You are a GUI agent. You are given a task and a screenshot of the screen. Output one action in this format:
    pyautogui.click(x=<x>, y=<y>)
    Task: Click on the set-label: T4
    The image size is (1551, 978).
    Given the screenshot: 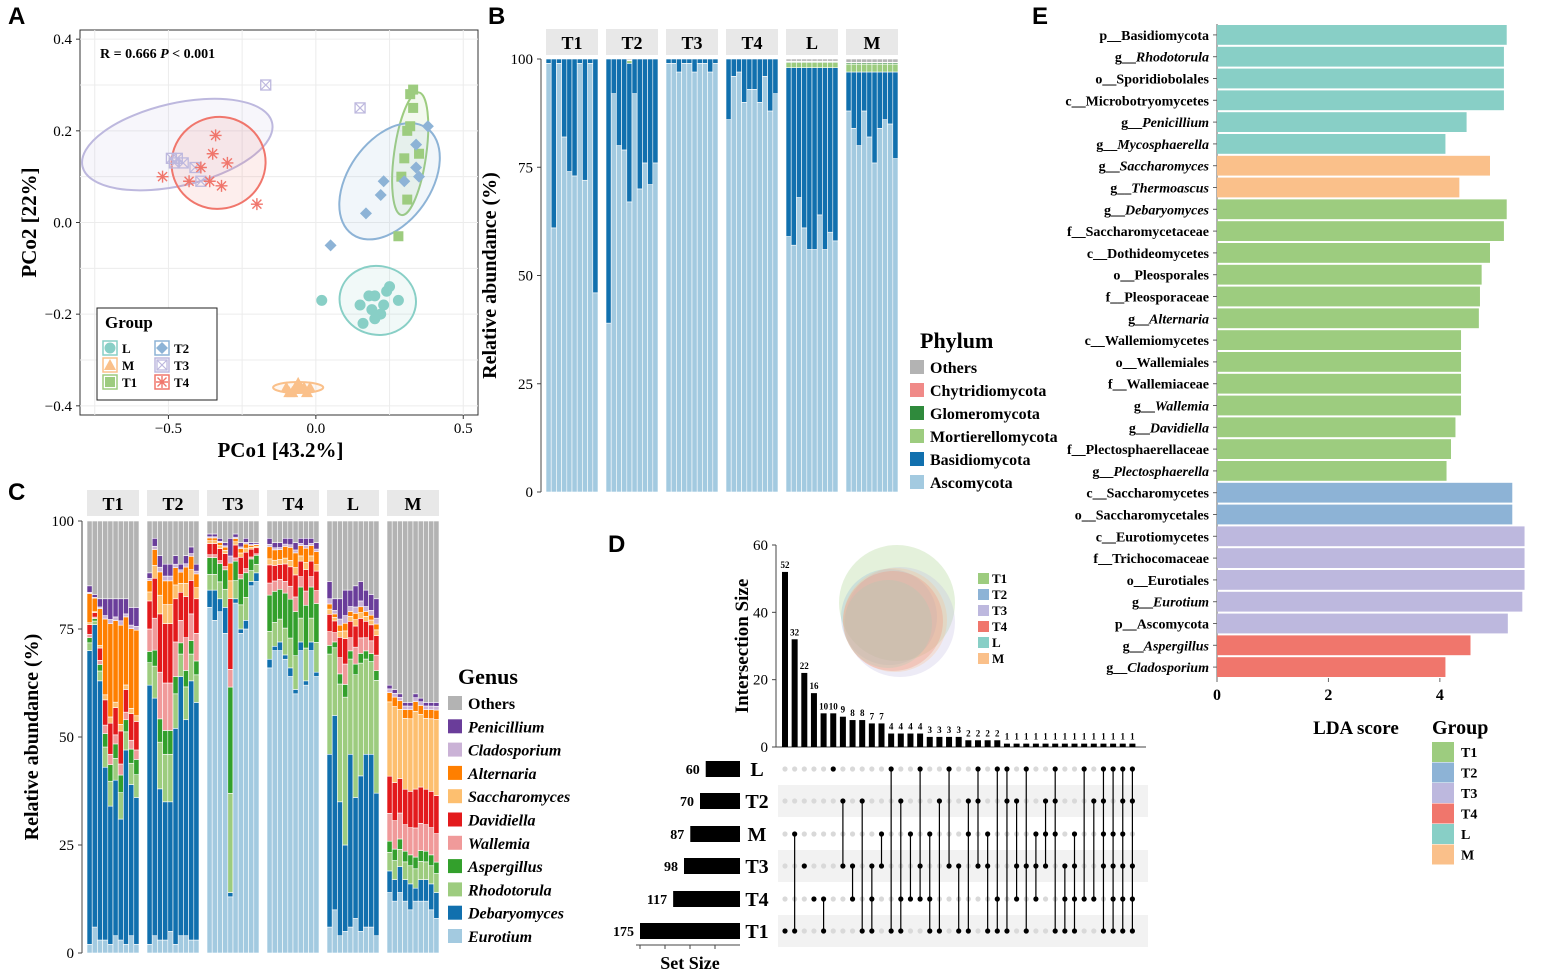 What is the action you would take?
    pyautogui.click(x=756, y=900)
    